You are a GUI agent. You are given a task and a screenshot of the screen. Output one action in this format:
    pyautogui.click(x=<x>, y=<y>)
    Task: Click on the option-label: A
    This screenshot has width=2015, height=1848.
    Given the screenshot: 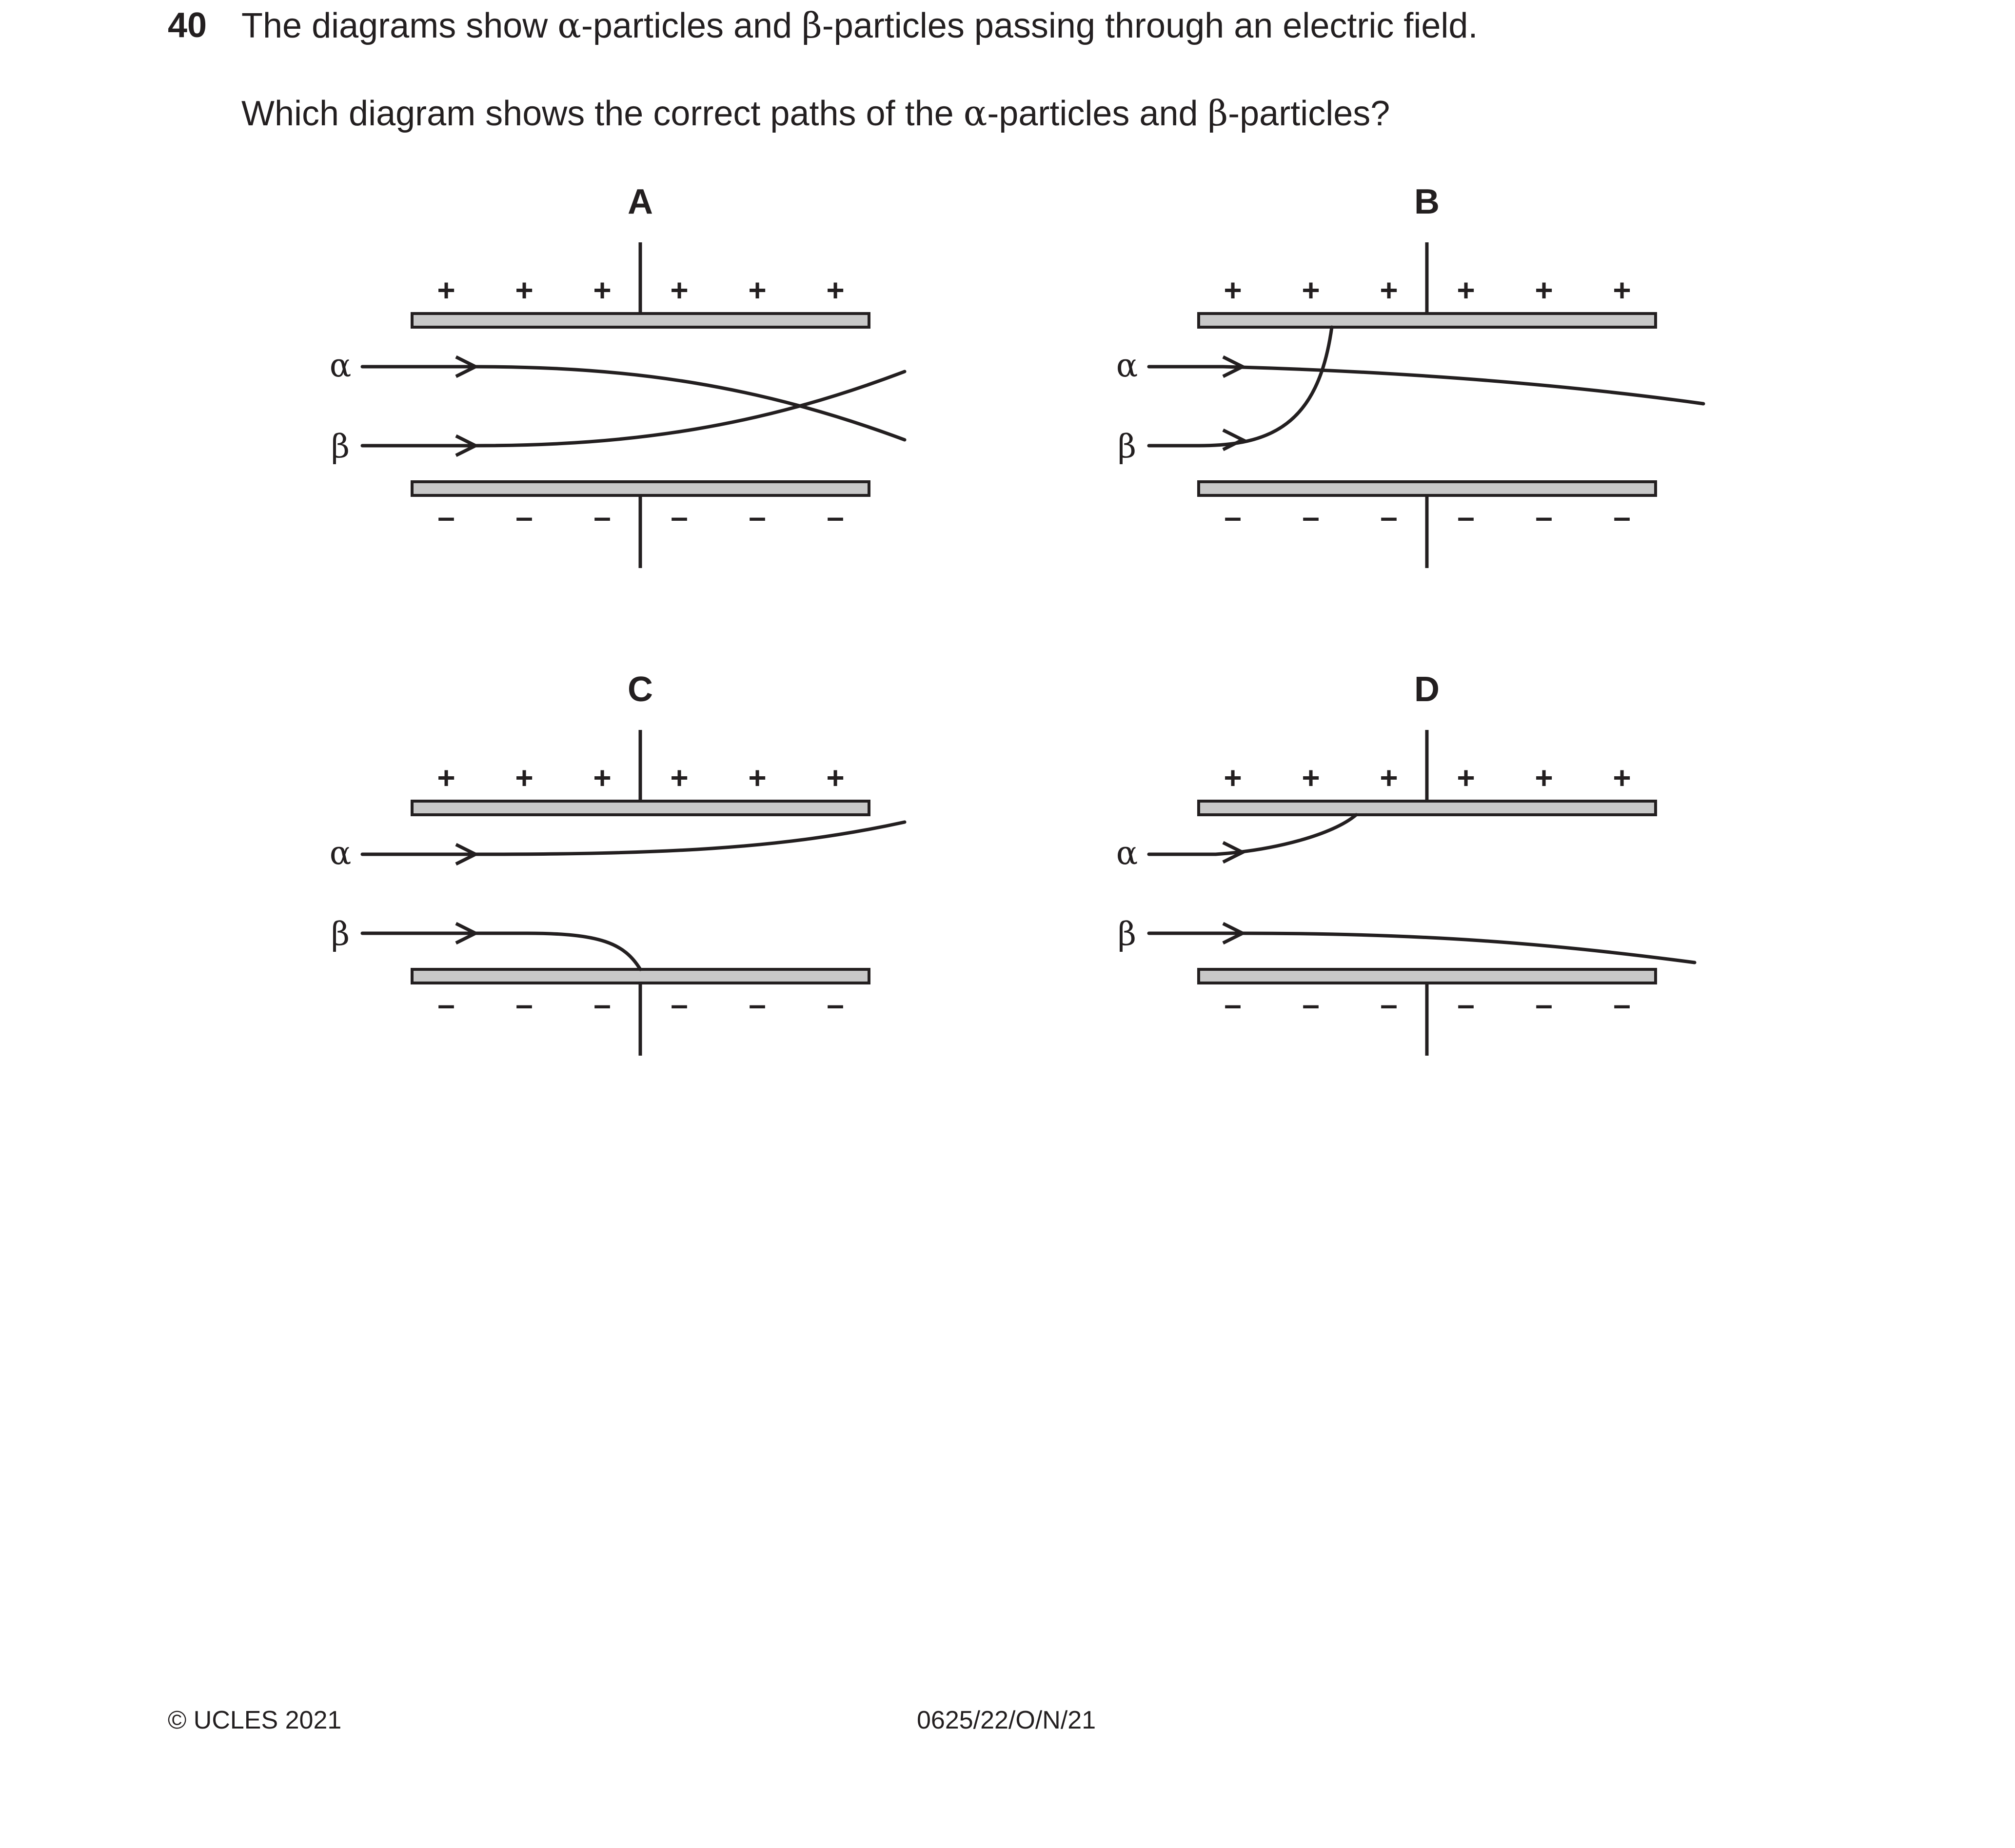 What is the action you would take?
    pyautogui.click(x=640, y=201)
    